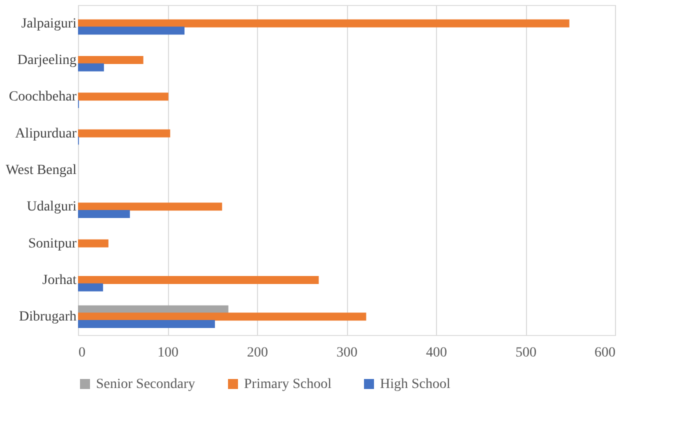 The image size is (692, 446). Describe the element at coordinates (288, 384) in the screenshot. I see `legend-label: Primary School` at that location.